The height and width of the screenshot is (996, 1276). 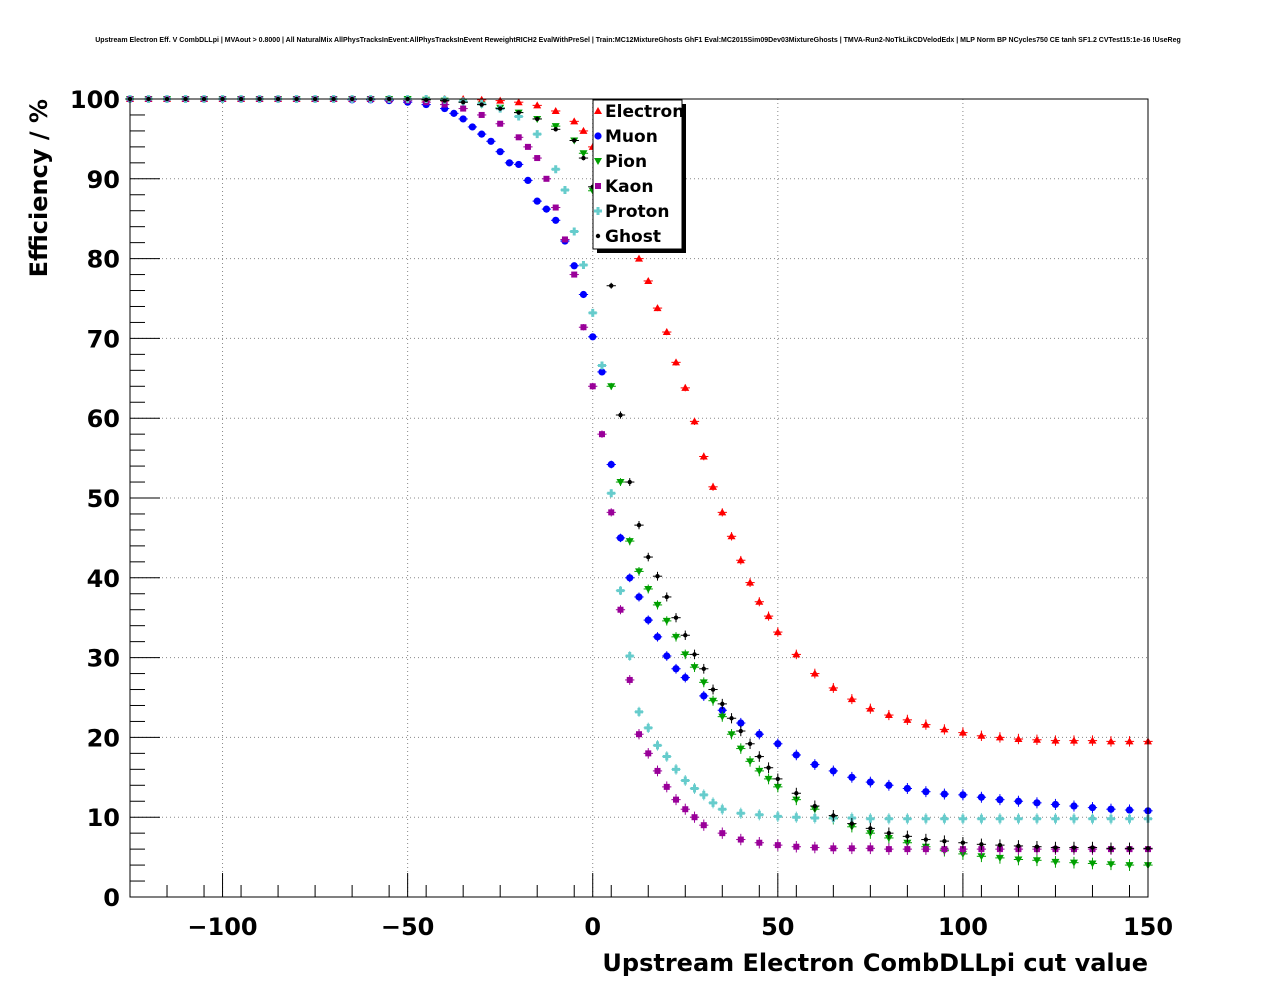 What do you see at coordinates (222, 927) in the screenshot?
I see `x-tick-label: −100` at bounding box center [222, 927].